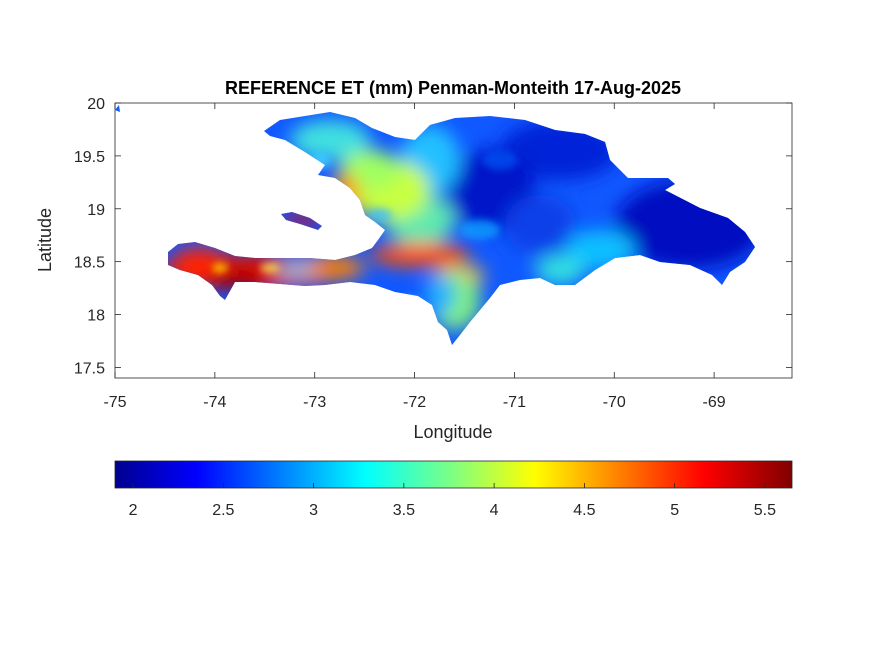 The image size is (875, 656). What do you see at coordinates (414, 402) in the screenshot?
I see `x-tick-label: -72` at bounding box center [414, 402].